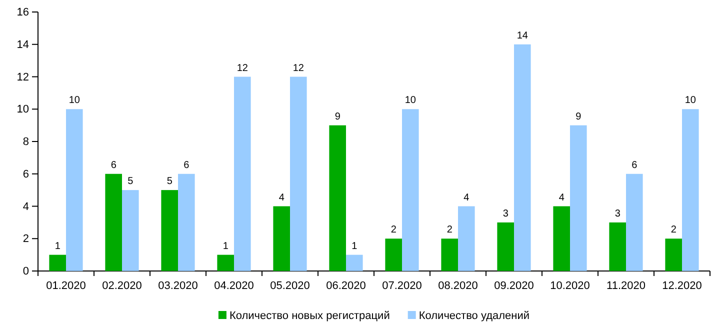 This screenshot has height=325, width=718. I want to click on x-tick-label: 05.2020, so click(290, 286).